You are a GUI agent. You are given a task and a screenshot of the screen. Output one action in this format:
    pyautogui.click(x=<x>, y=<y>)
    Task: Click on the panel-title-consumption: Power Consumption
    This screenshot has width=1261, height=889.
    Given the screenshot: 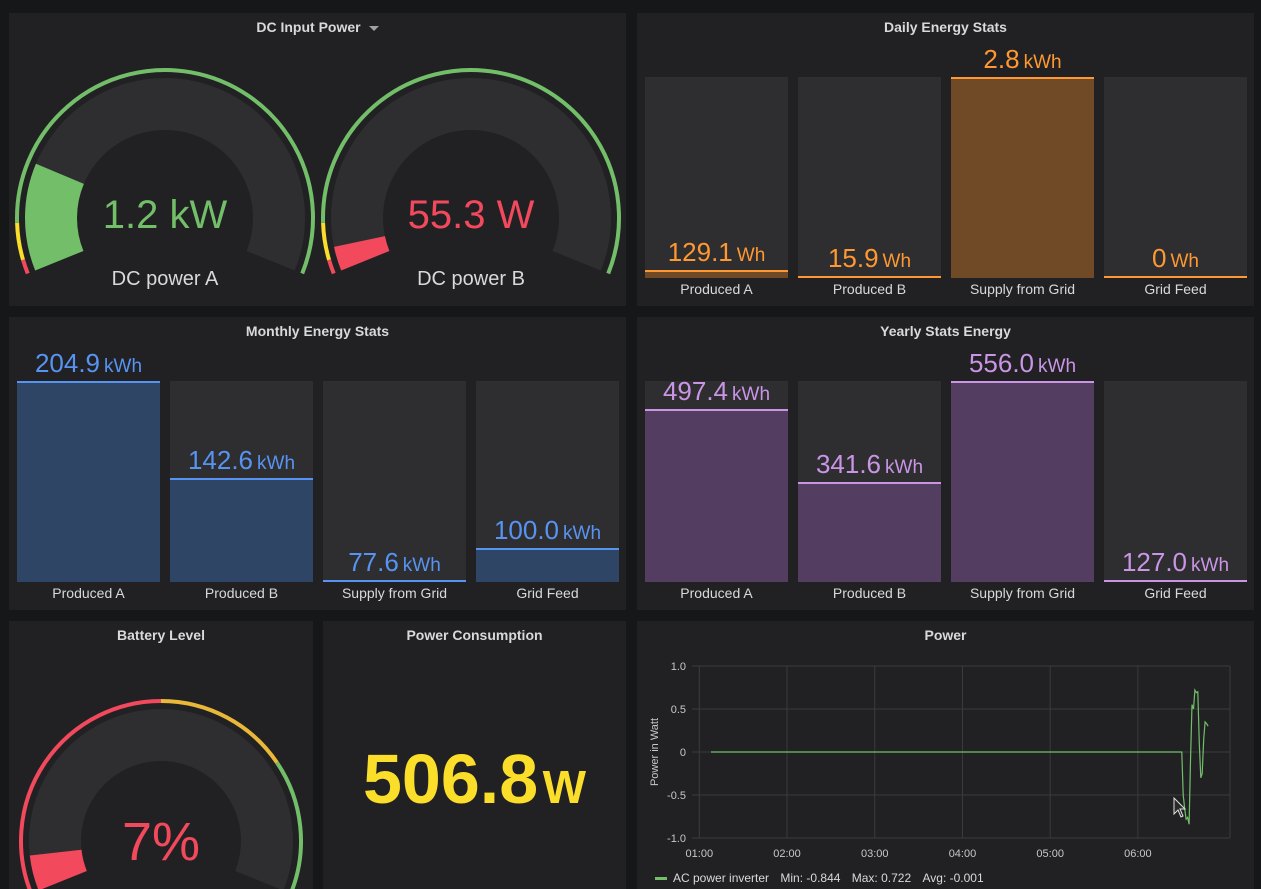 What is the action you would take?
    pyautogui.click(x=474, y=635)
    